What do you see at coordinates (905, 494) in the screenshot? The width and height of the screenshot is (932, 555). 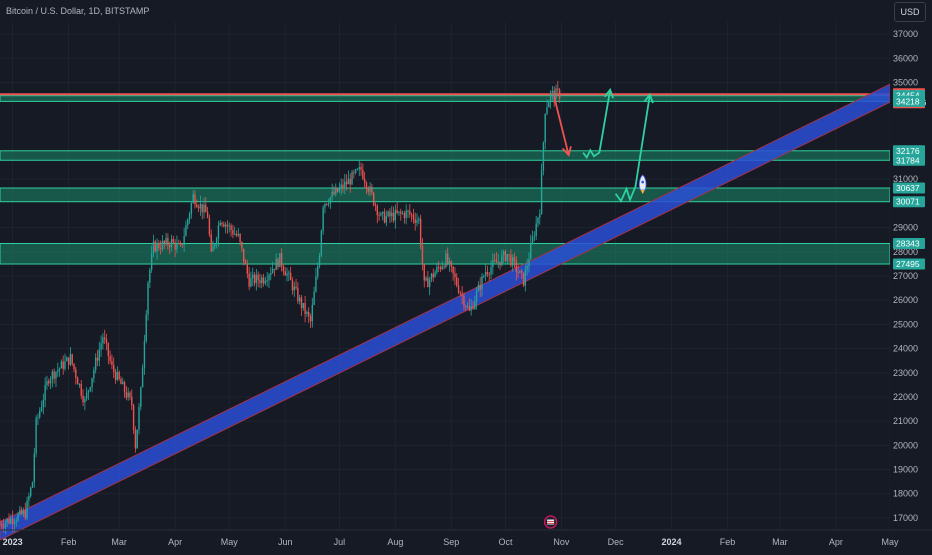 I see `price-tick-label: 18000` at bounding box center [905, 494].